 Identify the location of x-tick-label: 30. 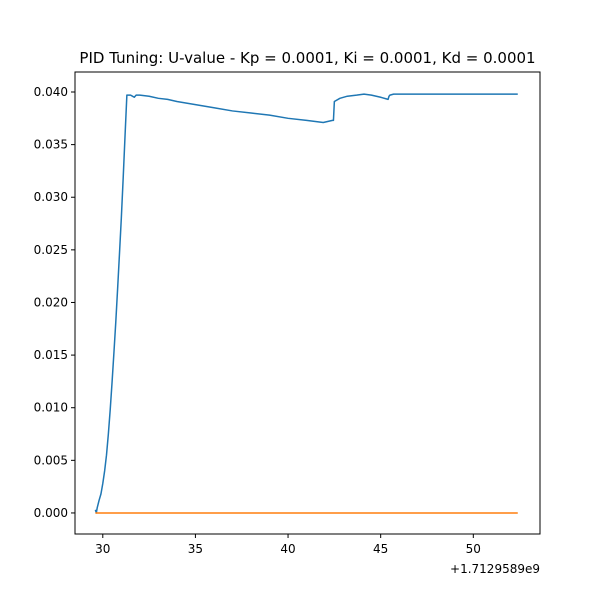
(102, 549).